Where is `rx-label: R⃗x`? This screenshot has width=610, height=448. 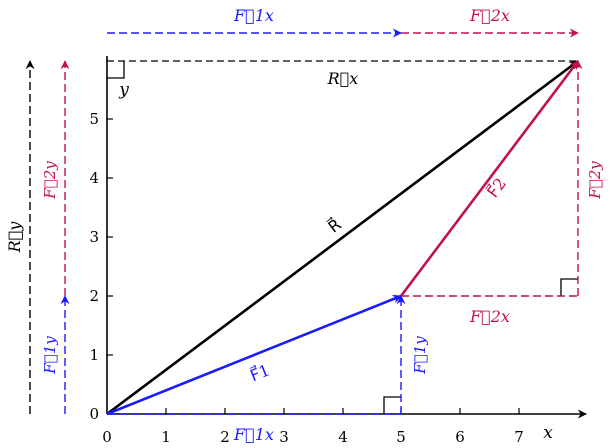 rx-label: R⃗x is located at coordinates (343, 78).